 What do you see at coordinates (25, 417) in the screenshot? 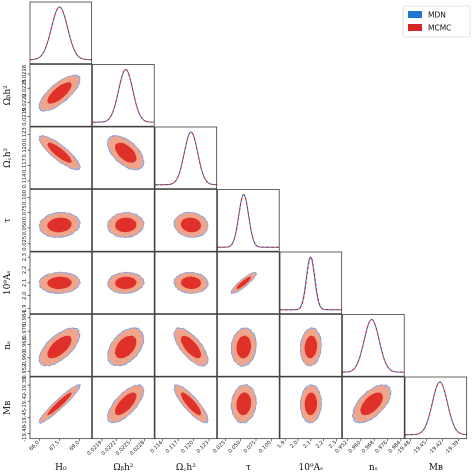
I see `y-tick-label-MB: -19.45` at bounding box center [25, 417].